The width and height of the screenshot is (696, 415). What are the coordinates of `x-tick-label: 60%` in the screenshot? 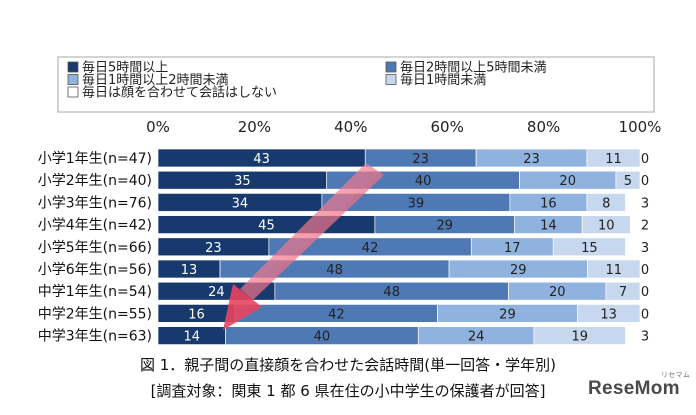 It's located at (447, 127).